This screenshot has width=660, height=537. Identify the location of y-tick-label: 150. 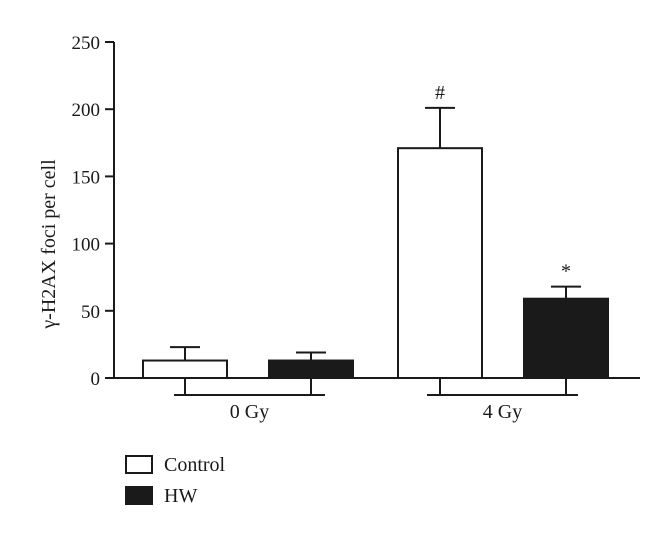
(86, 177).